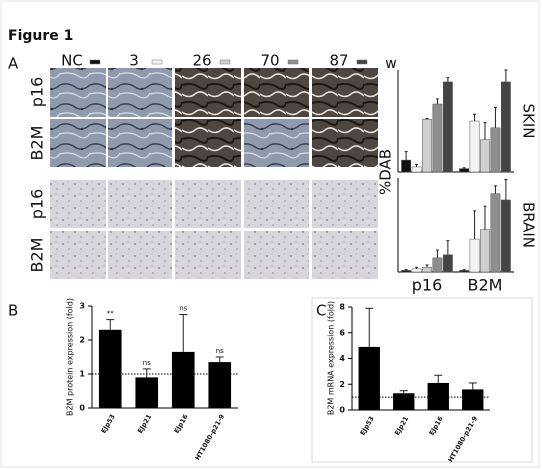 The height and width of the screenshot is (470, 542). I want to click on x-tick-label: B2M, so click(485, 285).